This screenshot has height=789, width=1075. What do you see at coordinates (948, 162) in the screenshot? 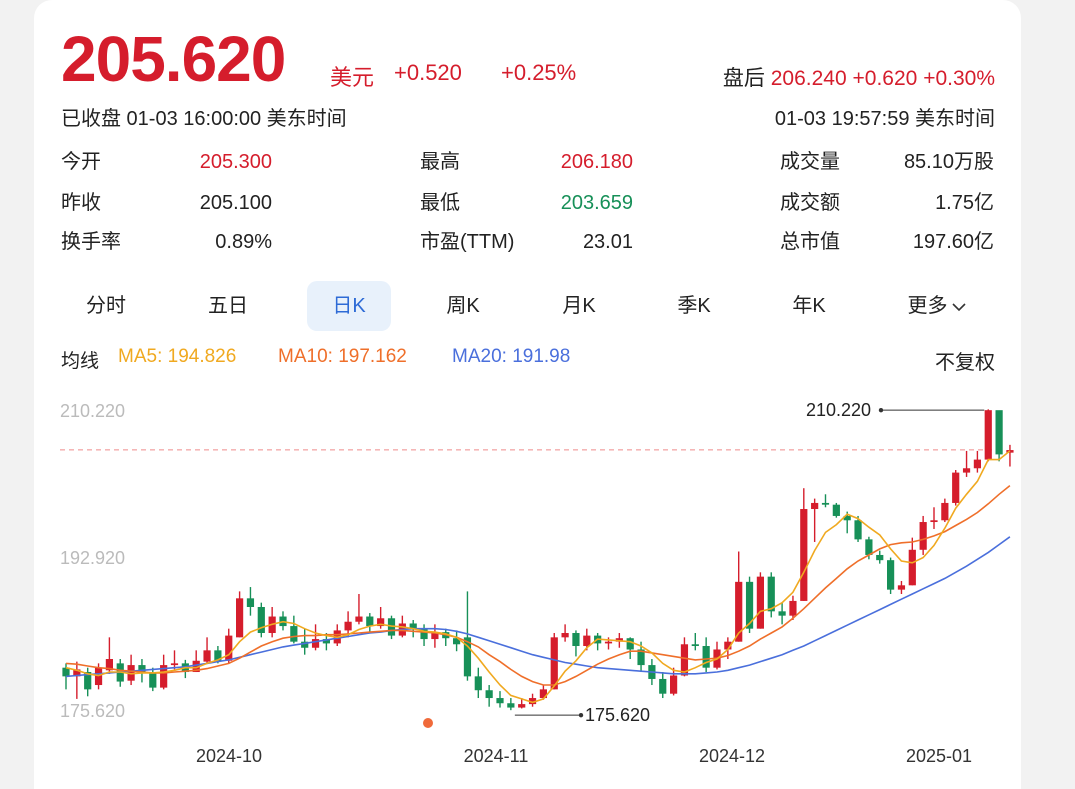
I see `stat-value: 85.10万股` at bounding box center [948, 162].